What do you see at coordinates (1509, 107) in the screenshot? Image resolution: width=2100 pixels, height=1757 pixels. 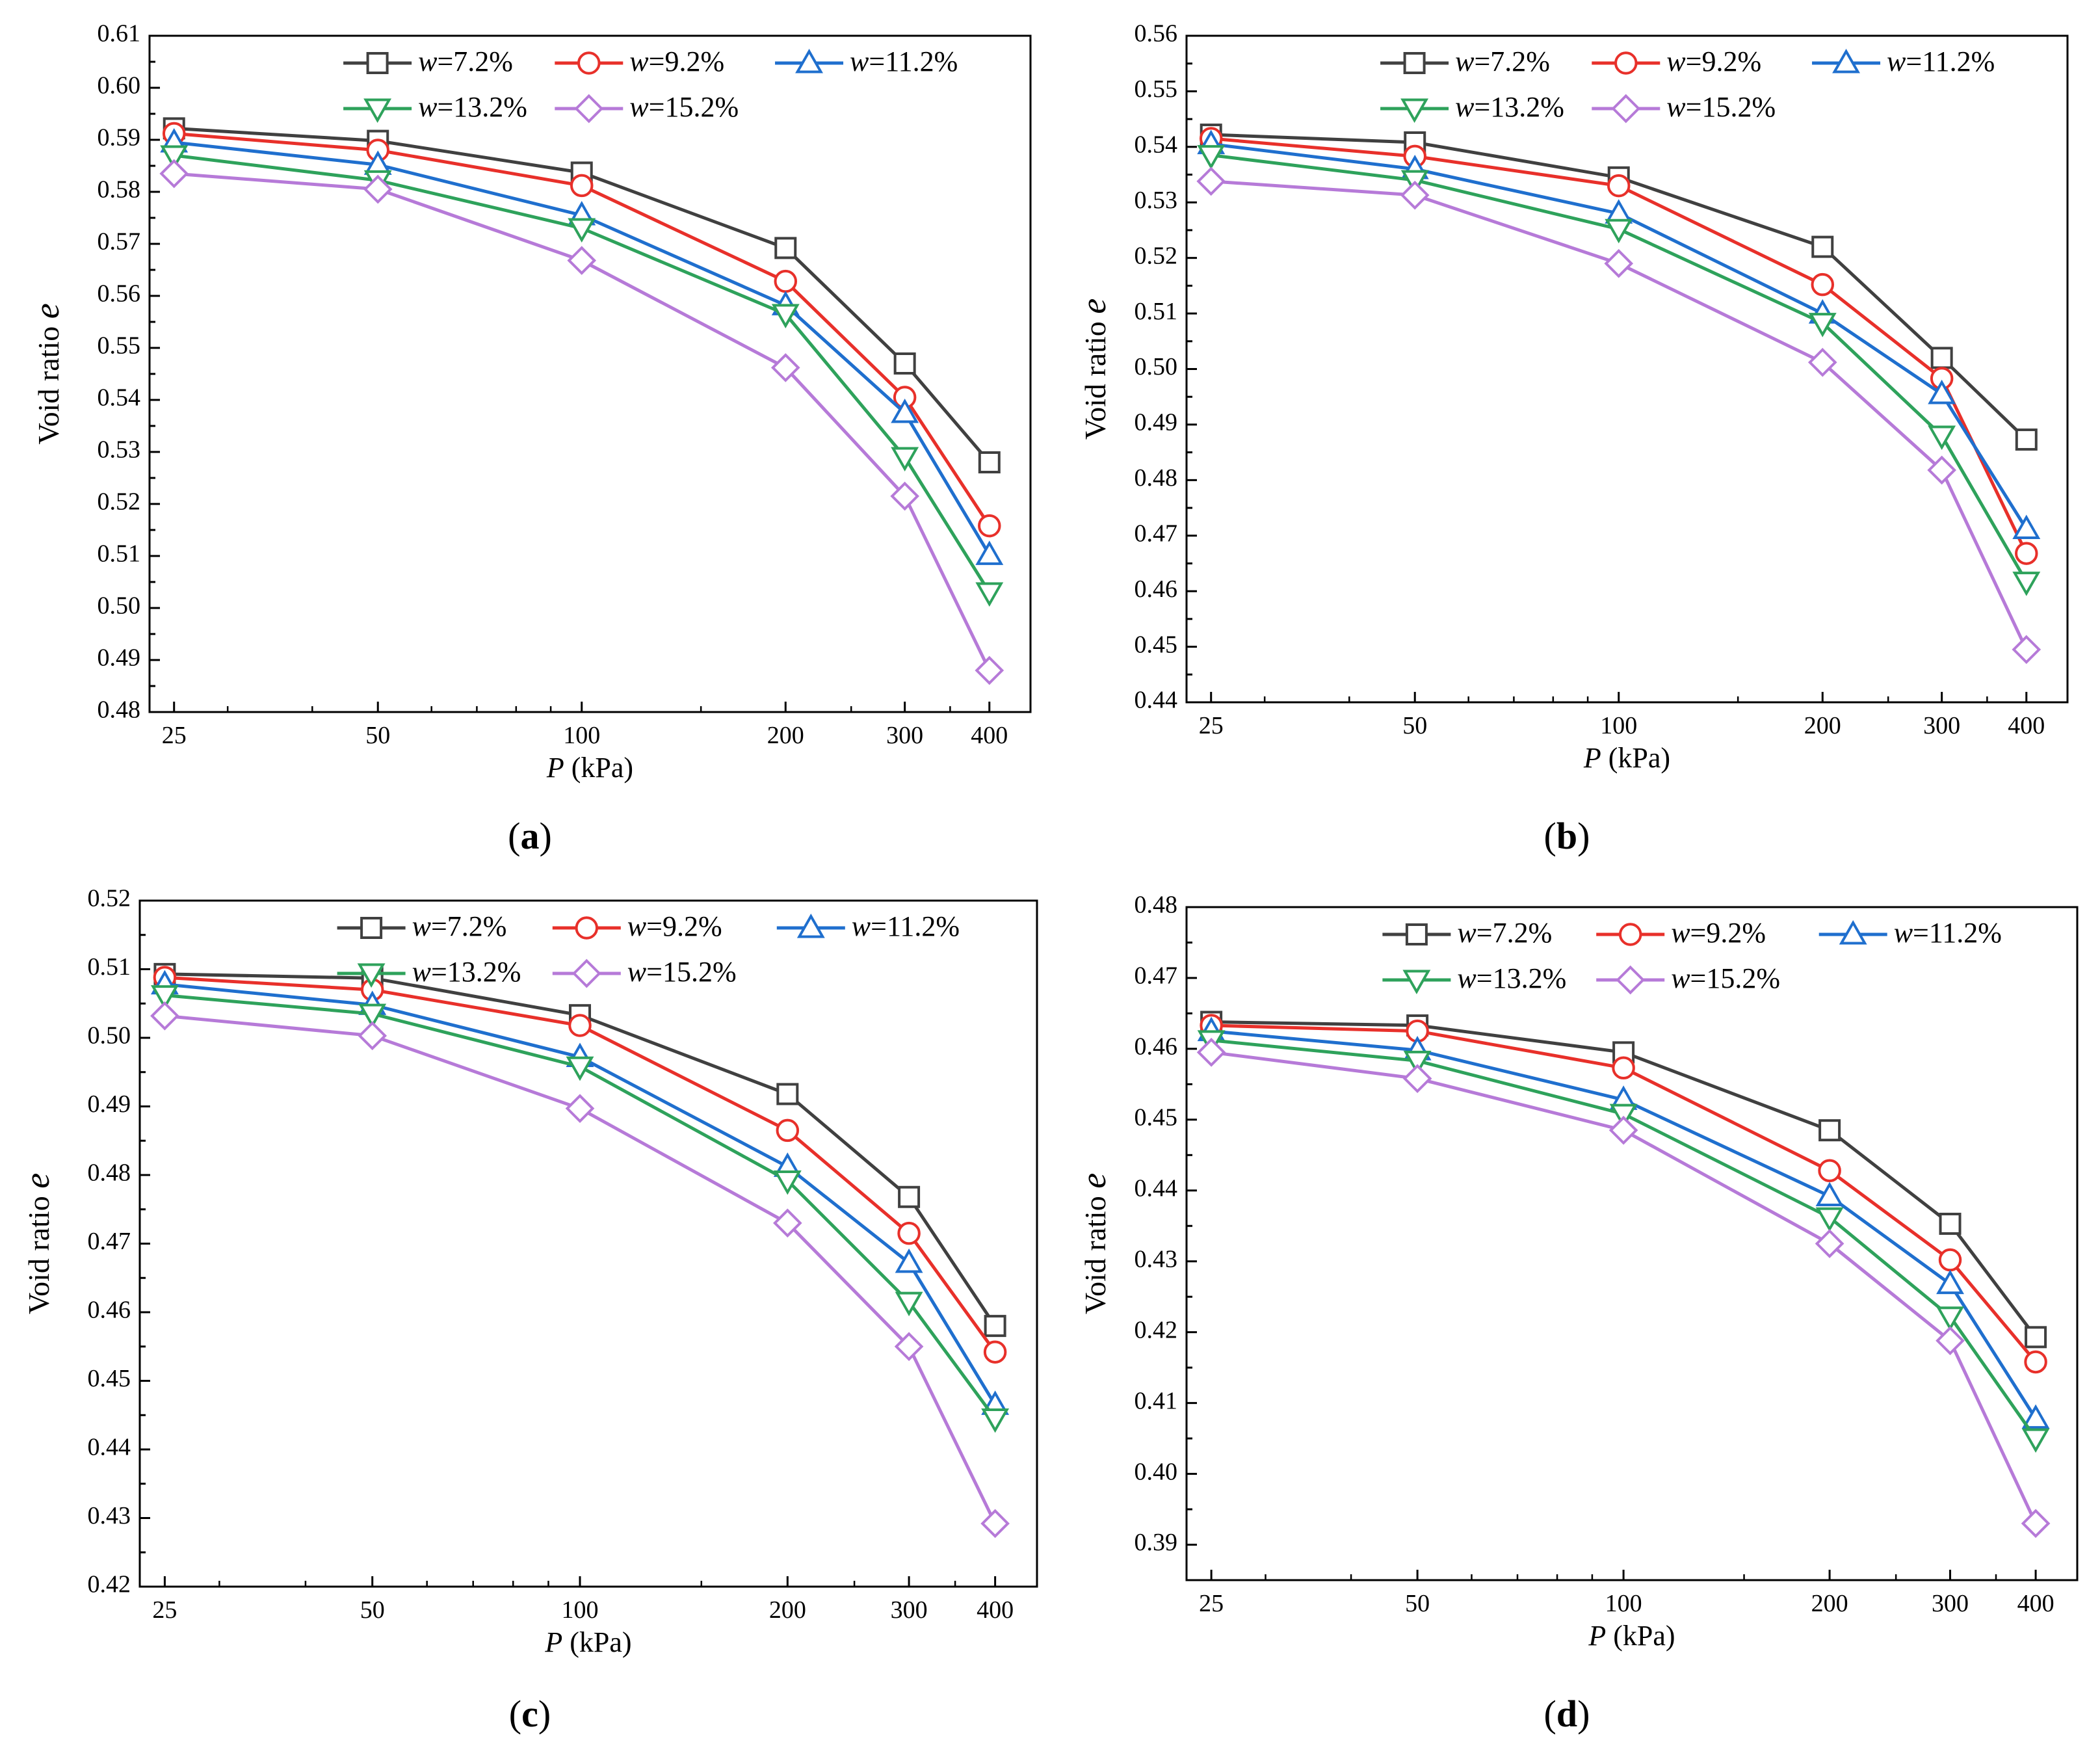 I see `legend-label: w=13.2%` at bounding box center [1509, 107].